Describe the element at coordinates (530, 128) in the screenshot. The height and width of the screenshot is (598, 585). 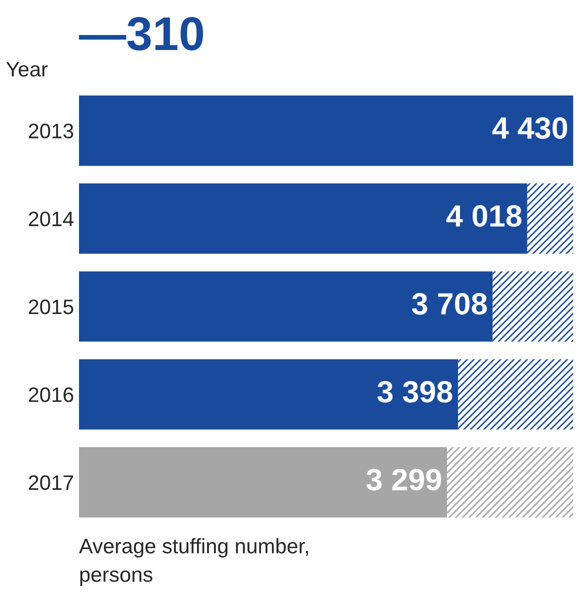
I see `data-label: 4 430` at that location.